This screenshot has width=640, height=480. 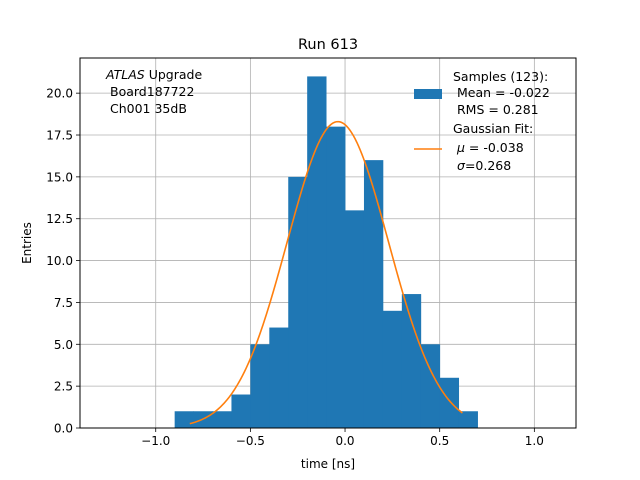 What do you see at coordinates (155, 441) in the screenshot?
I see `x-tick-label: −1.0` at bounding box center [155, 441].